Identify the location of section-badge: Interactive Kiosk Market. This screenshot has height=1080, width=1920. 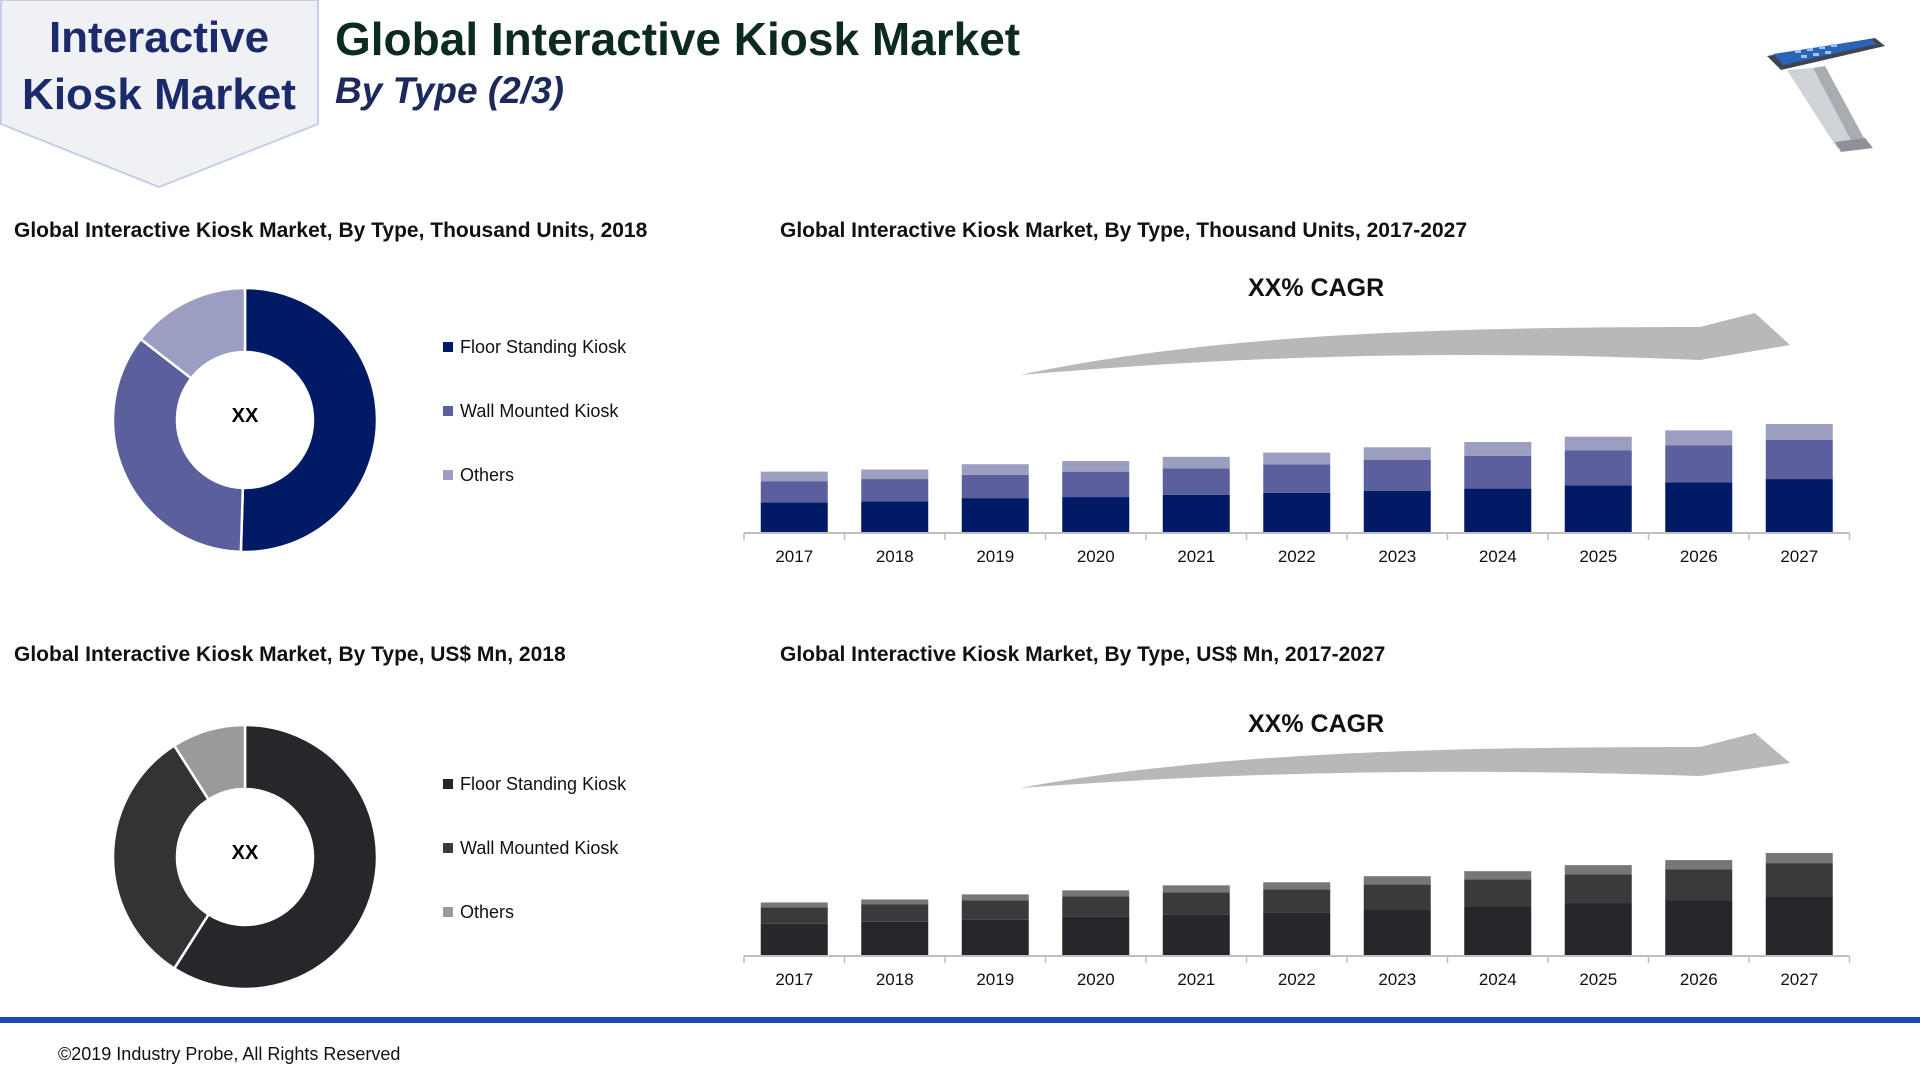
(160, 97).